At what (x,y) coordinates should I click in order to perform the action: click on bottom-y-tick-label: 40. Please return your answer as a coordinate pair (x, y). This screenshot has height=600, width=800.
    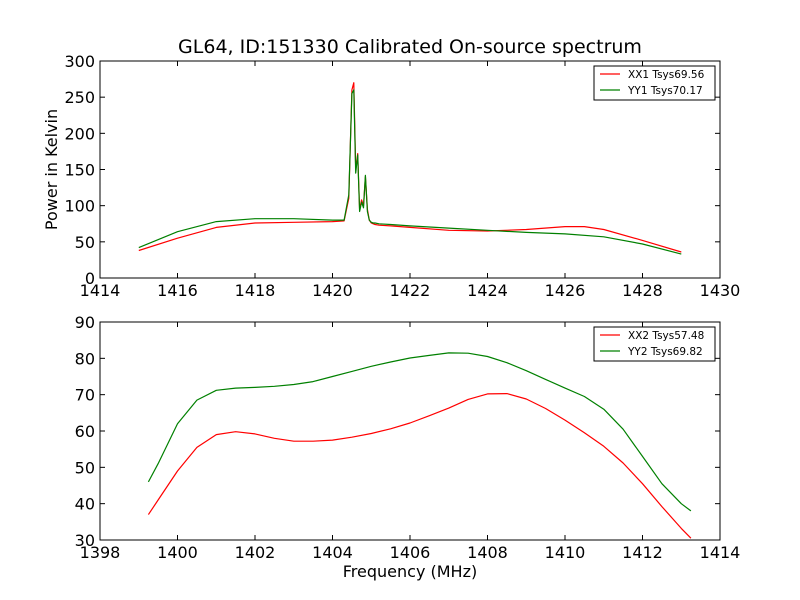
    Looking at the image, I should click on (85, 504).